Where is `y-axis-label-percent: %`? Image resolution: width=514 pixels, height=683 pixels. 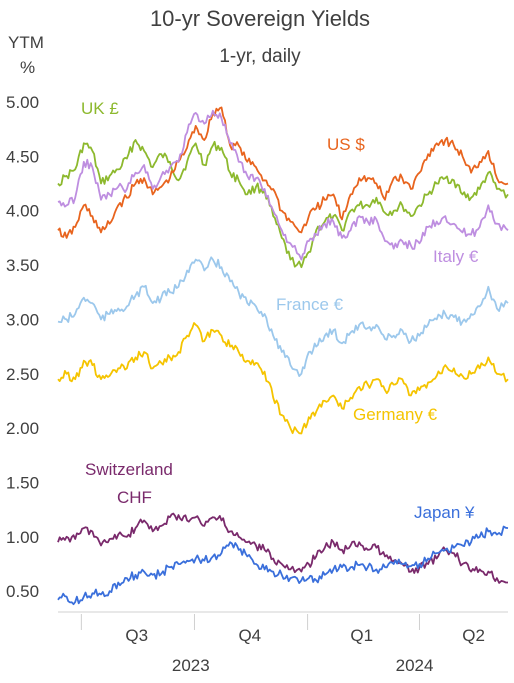
y-axis-label-percent: % is located at coordinates (27, 67).